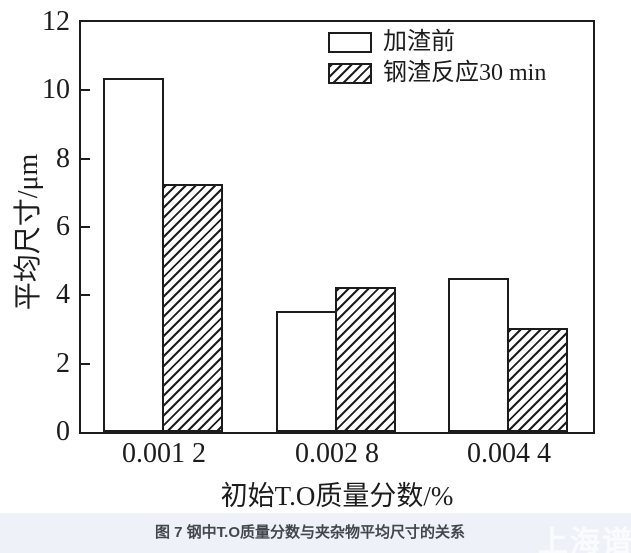 The image size is (631, 553). What do you see at coordinates (350, 42) in the screenshot?
I see `legend-swatch-solid` at bounding box center [350, 42].